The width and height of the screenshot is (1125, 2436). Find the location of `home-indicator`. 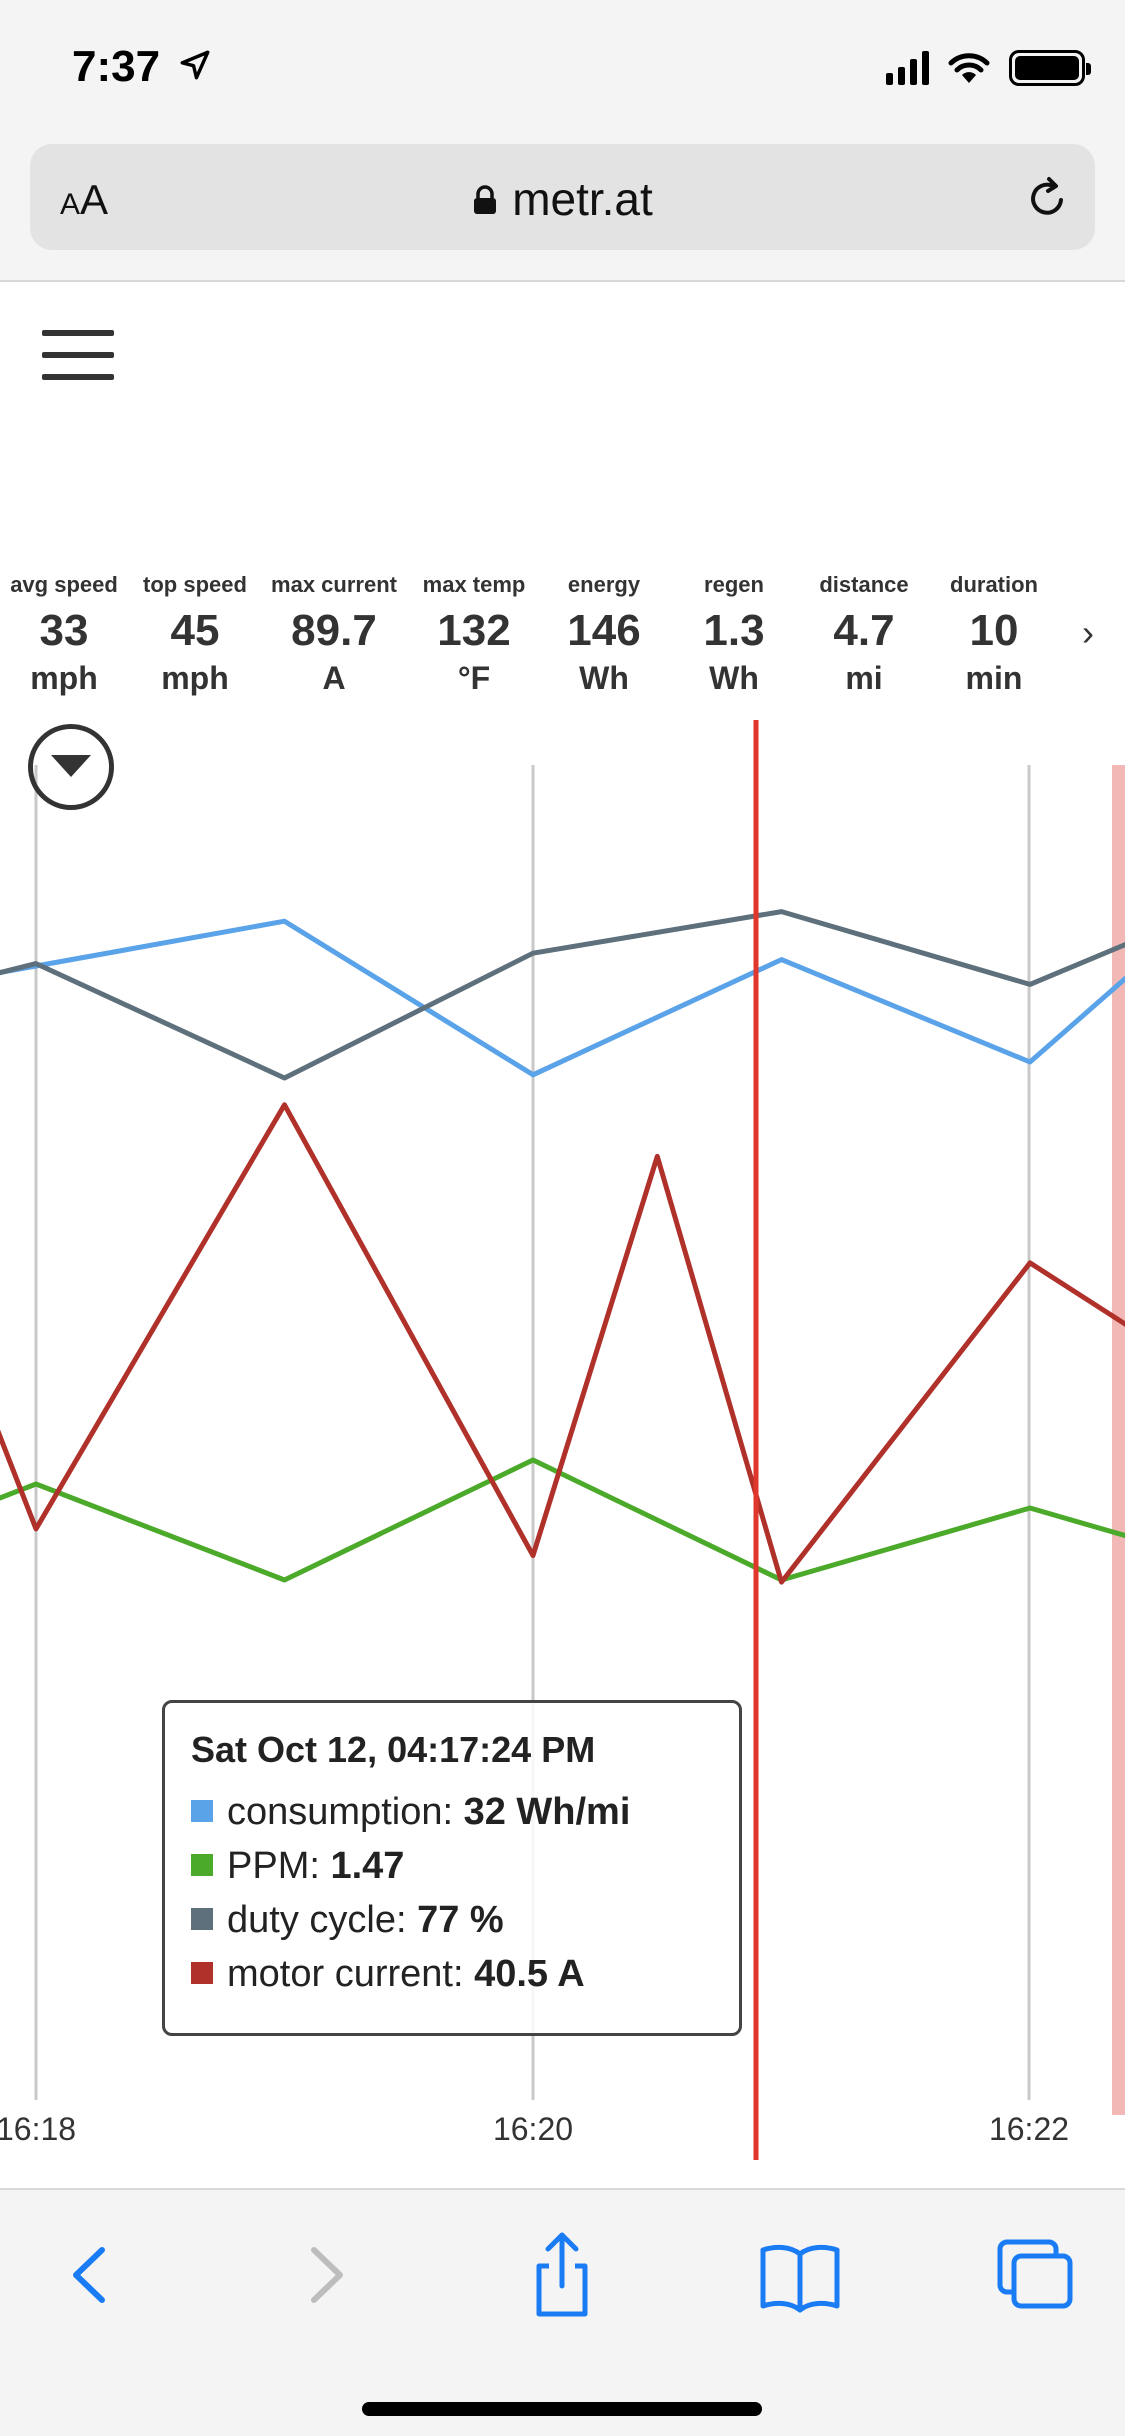

home-indicator is located at coordinates (562, 2409).